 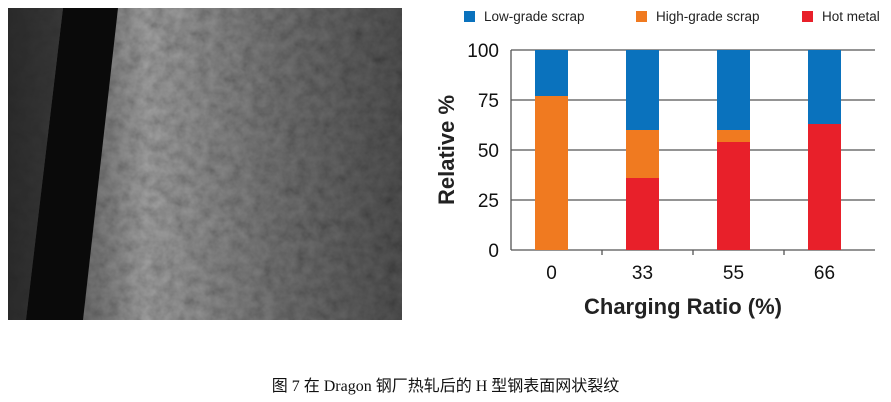 What do you see at coordinates (534, 16) in the screenshot?
I see `legend-label: Low-grade scrap` at bounding box center [534, 16].